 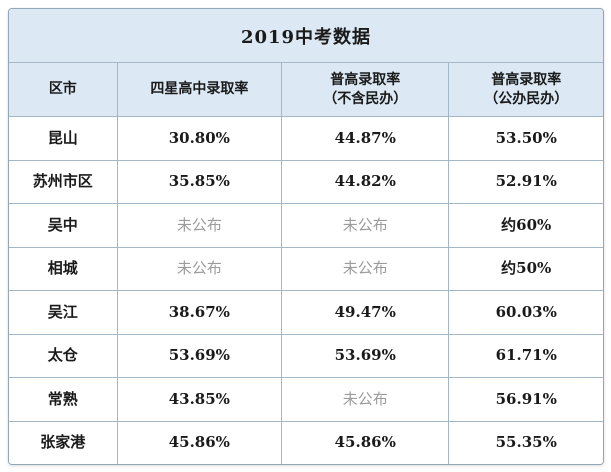 I want to click on column-header-district: 区市, so click(x=62, y=89).